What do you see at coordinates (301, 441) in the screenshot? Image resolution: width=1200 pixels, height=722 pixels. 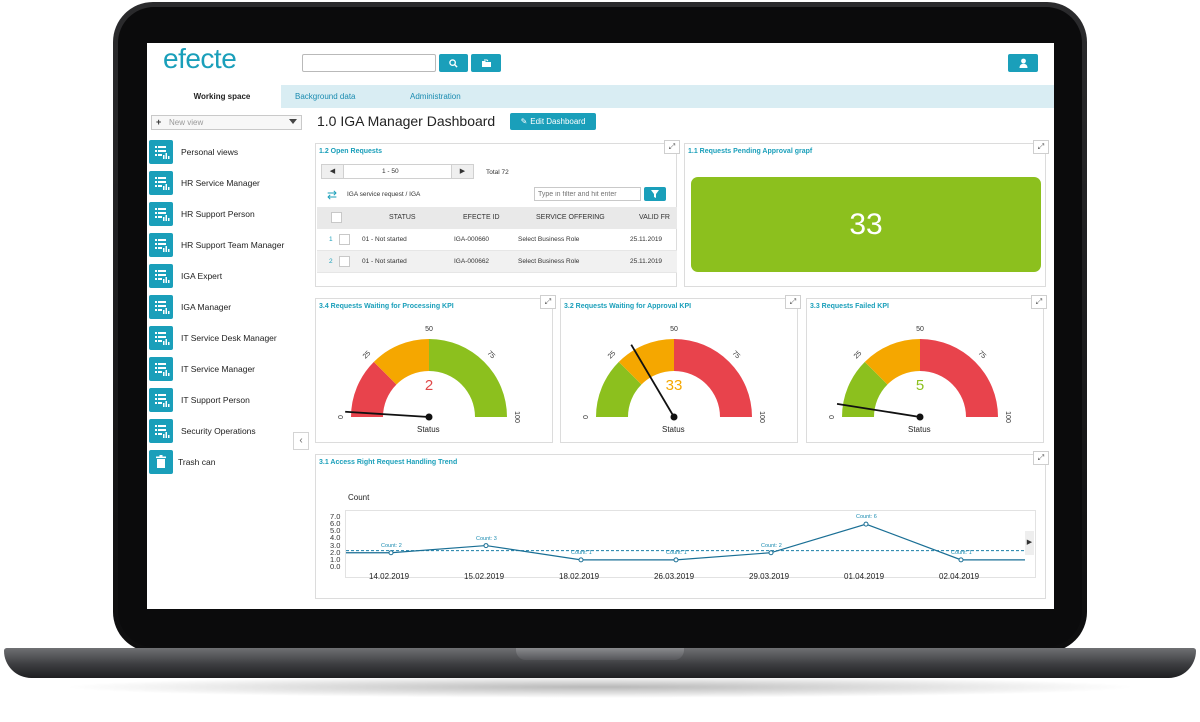 I see `collapse-sidebar-button: ‹` at bounding box center [301, 441].